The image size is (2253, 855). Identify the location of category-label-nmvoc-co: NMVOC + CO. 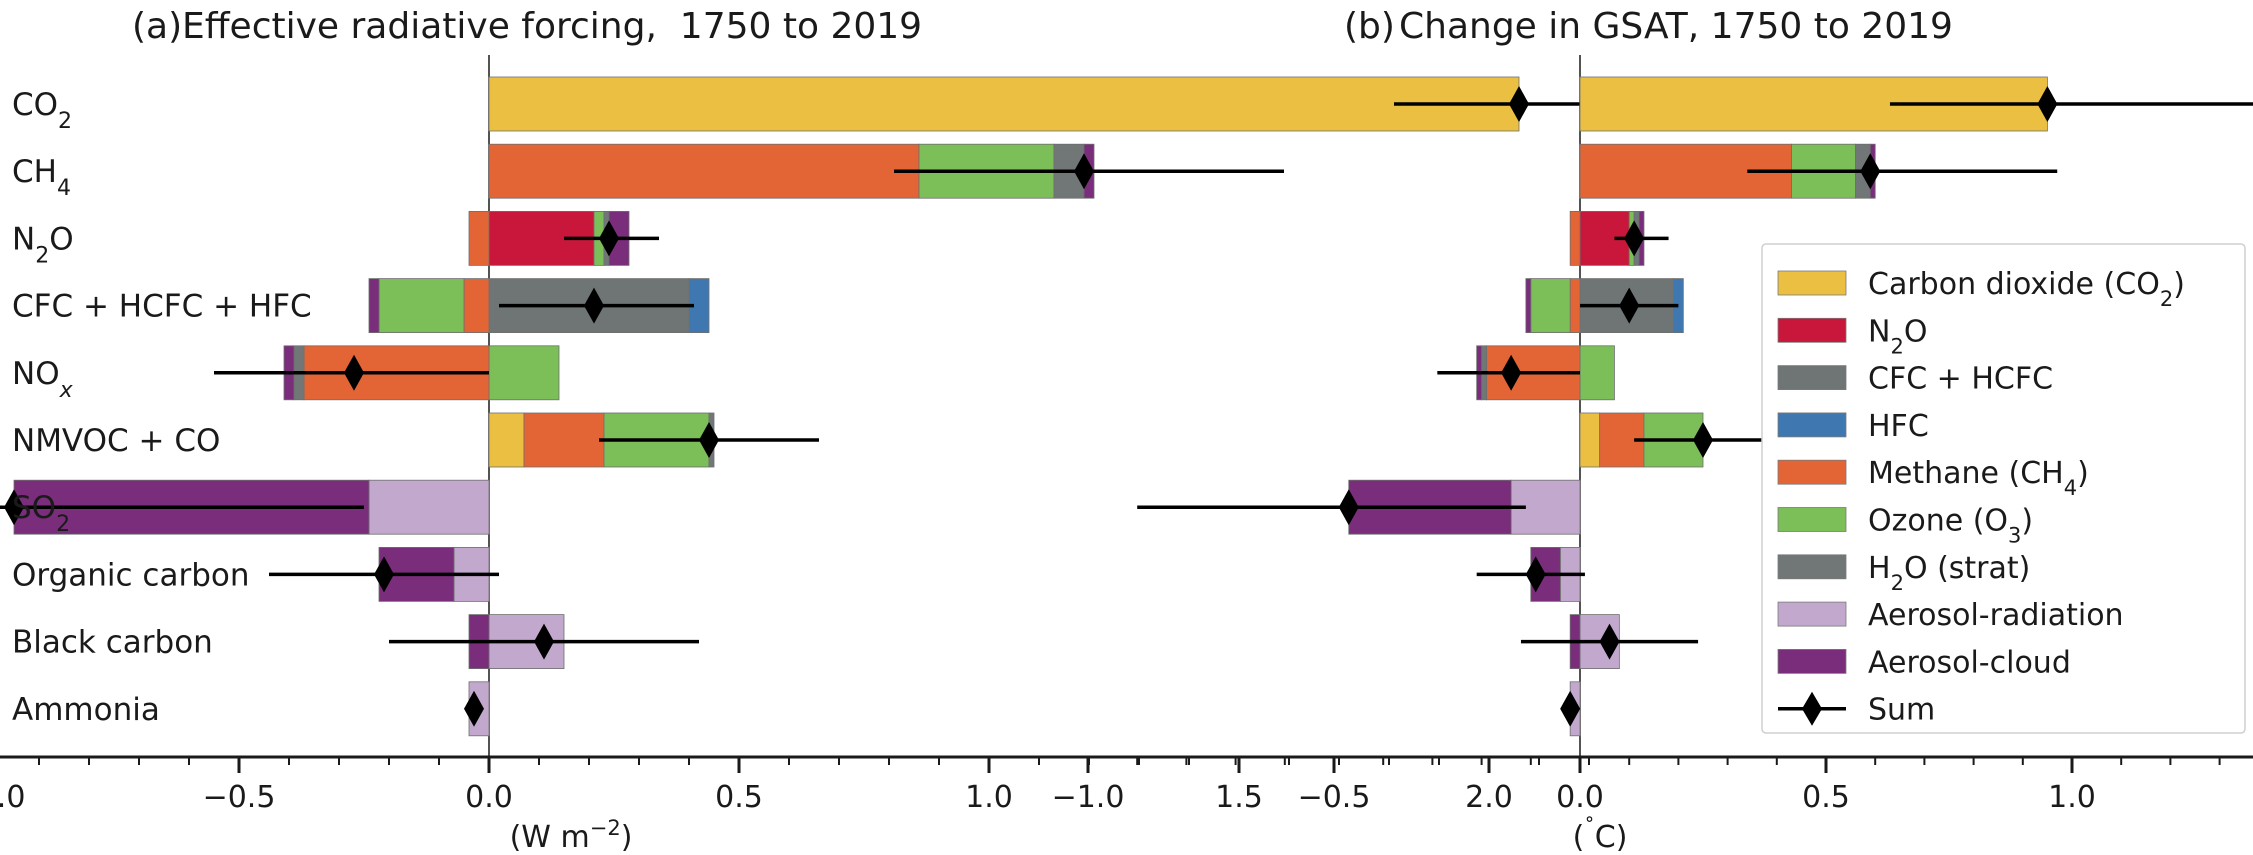
(116, 441).